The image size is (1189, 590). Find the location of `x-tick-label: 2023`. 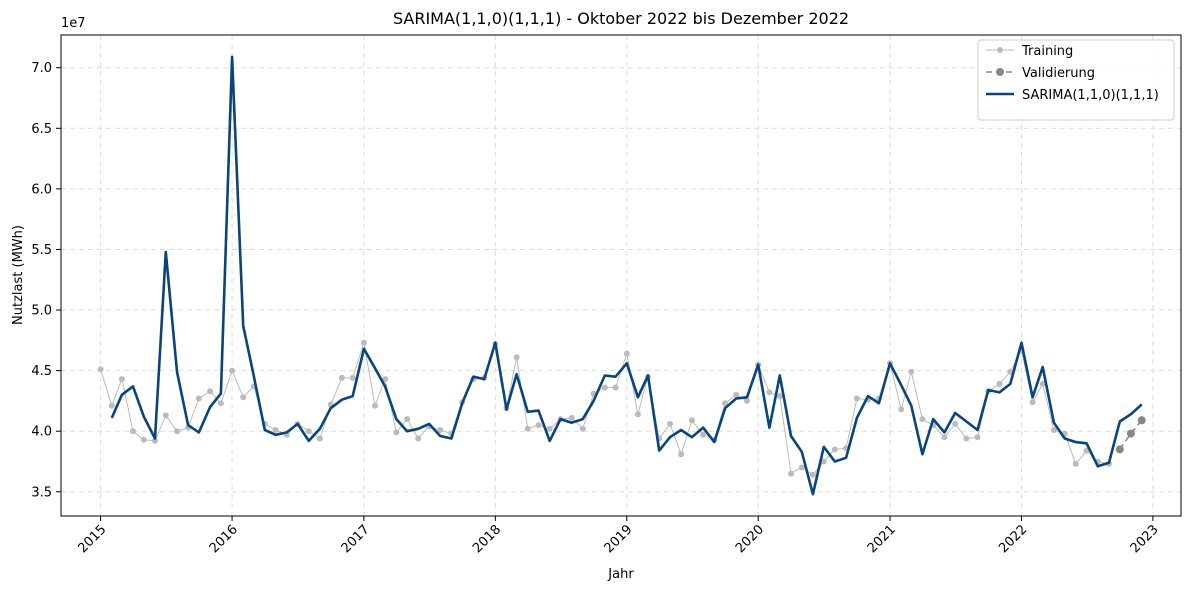

x-tick-label: 2023 is located at coordinates (1145, 539).